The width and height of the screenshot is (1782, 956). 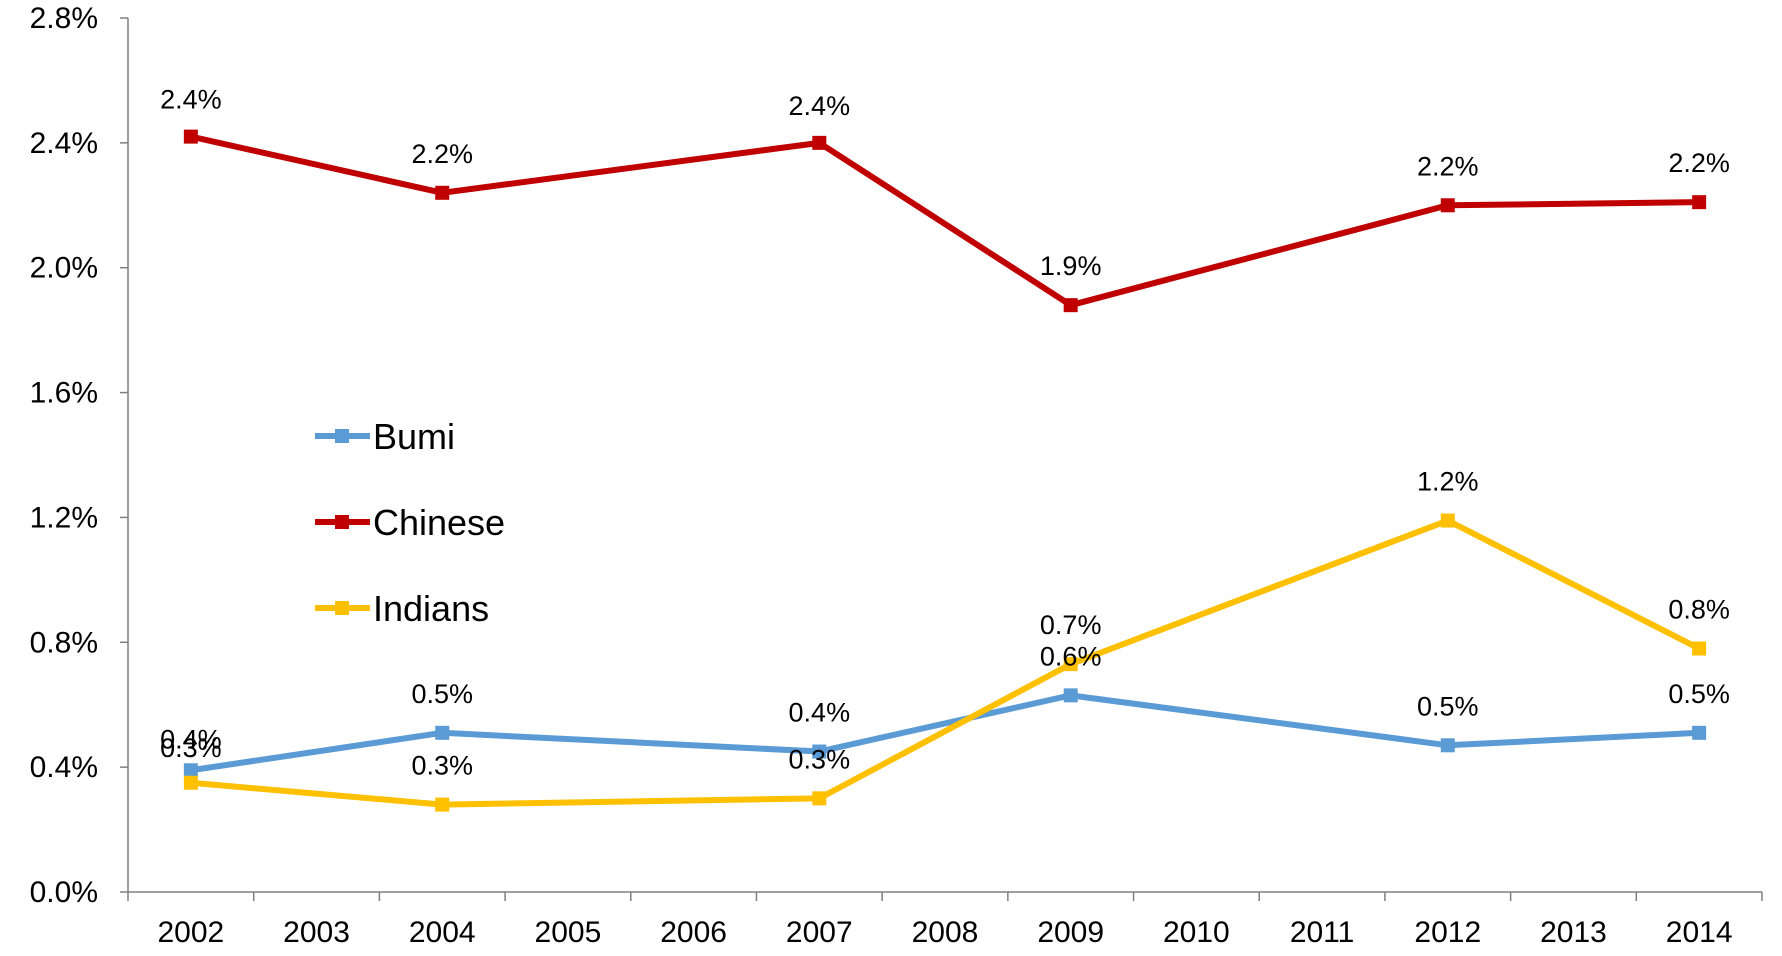 I want to click on legend-label: Bumi, so click(x=414, y=436).